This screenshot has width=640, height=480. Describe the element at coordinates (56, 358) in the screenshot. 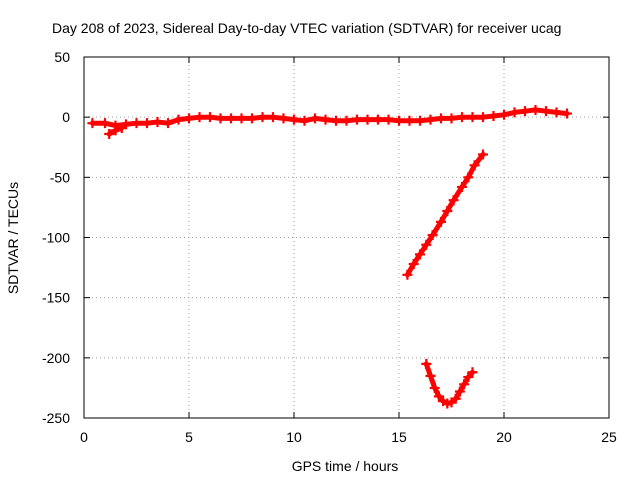

I see `y-tick-label: -200` at that location.